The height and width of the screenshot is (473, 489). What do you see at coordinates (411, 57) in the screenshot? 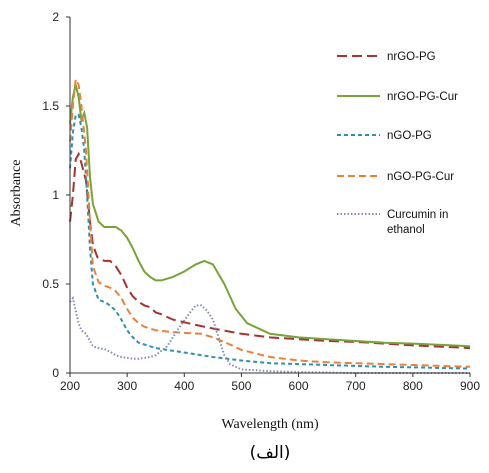
I see `legend-label-1: nrGO-PG` at bounding box center [411, 57].